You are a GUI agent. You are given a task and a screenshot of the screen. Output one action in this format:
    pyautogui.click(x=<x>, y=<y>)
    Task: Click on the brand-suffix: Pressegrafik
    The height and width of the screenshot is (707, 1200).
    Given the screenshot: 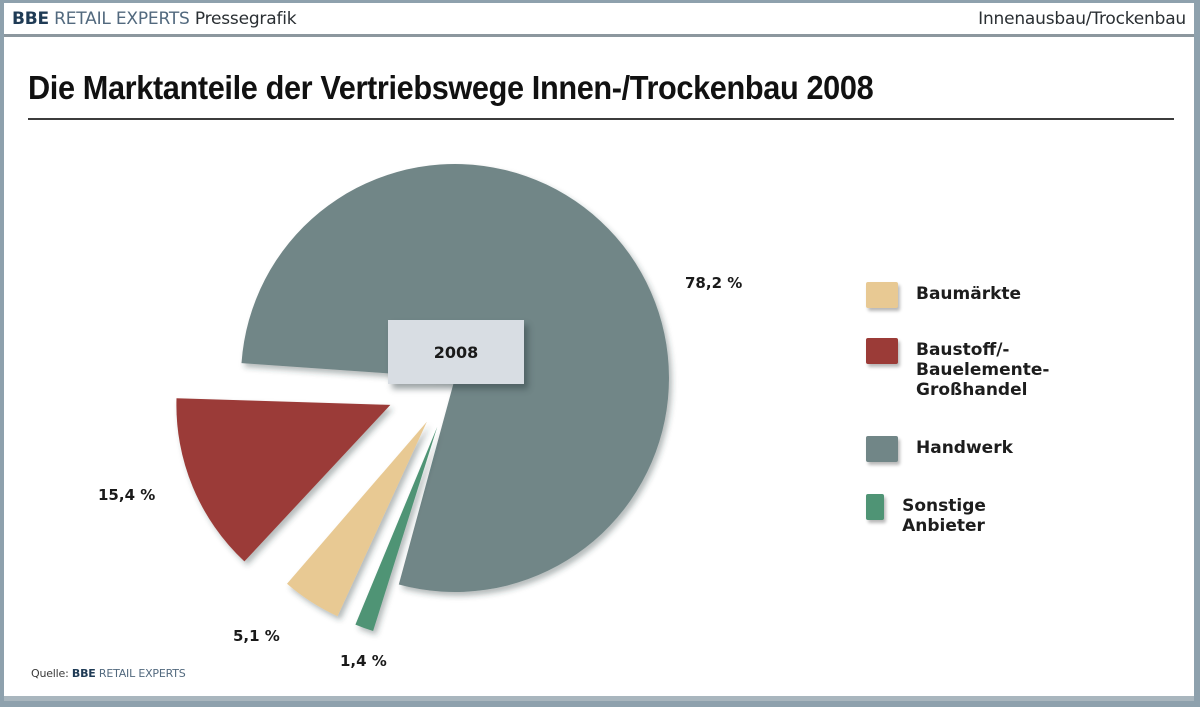 What is the action you would take?
    pyautogui.click(x=245, y=19)
    